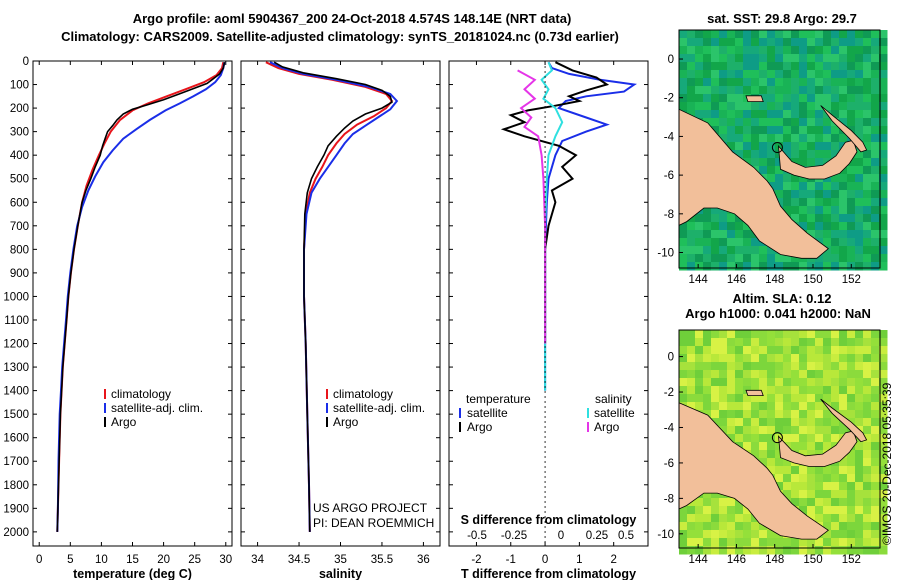 The width and height of the screenshot is (900, 580). I want to click on map-y-tick-label: -8, so click(669, 499).